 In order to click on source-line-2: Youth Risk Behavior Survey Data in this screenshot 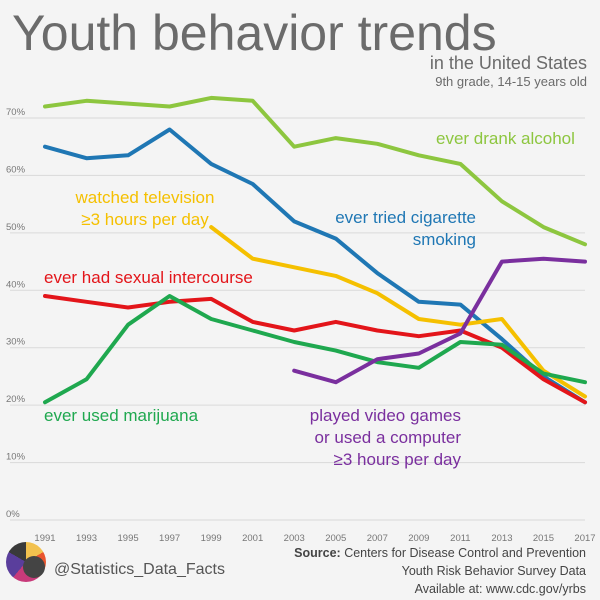, I will do `click(493, 571)`.